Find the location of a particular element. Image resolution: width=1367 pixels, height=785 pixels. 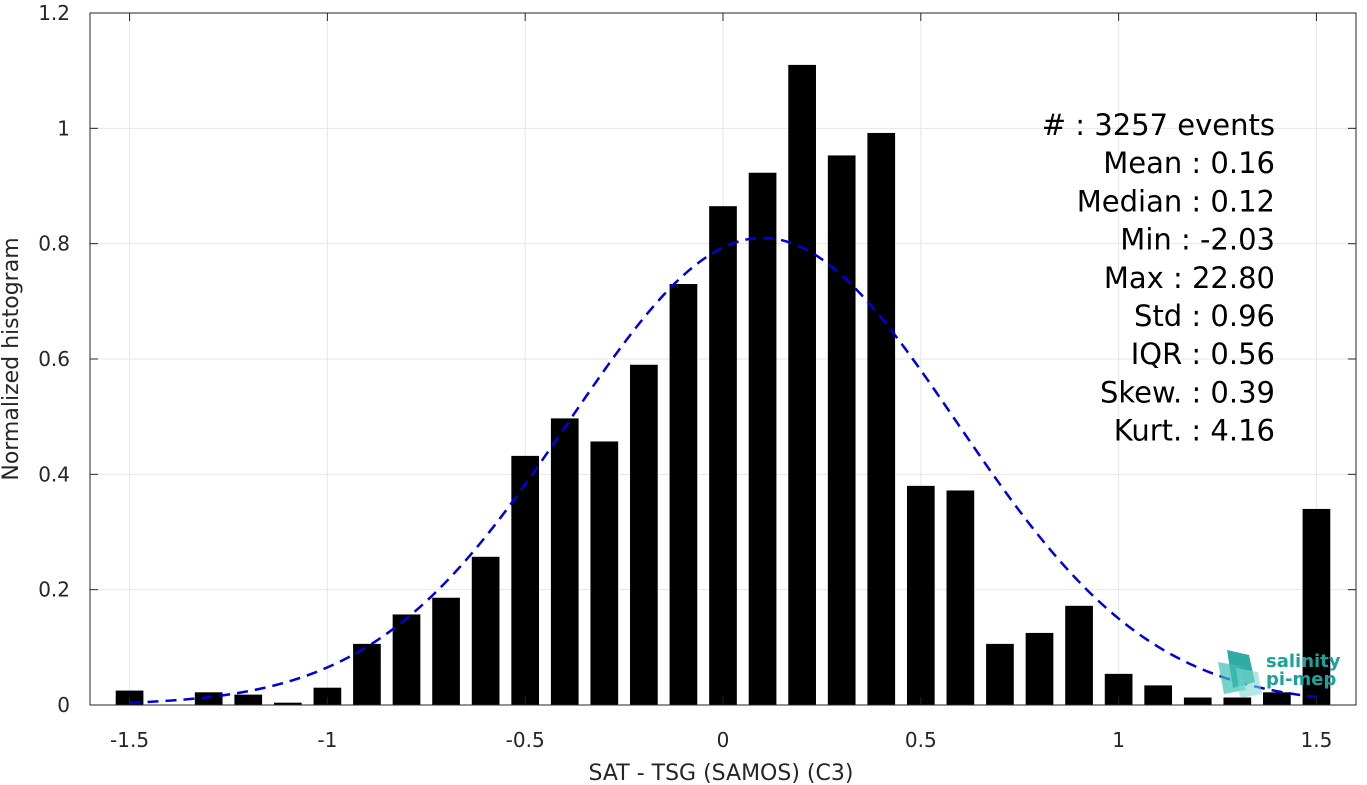

x-tick-labels: -1.5 -1 -0.5 0 0.5 1 1.5 is located at coordinates (721, 740).